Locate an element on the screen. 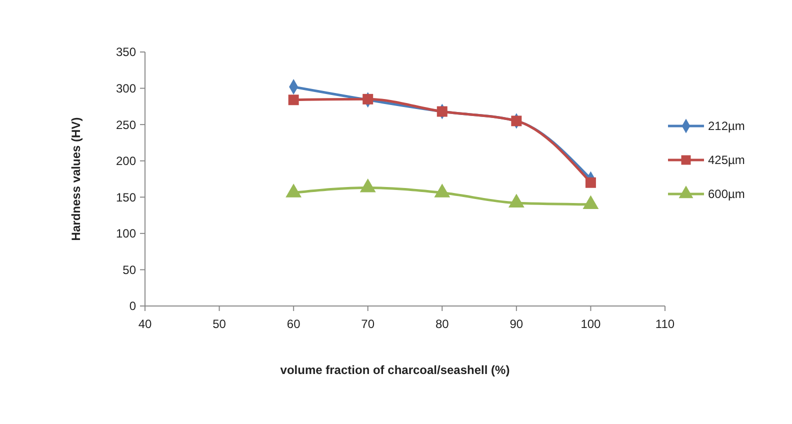 Image resolution: width=792 pixels, height=424 pixels. y-tick-label: 50 is located at coordinates (129, 269).